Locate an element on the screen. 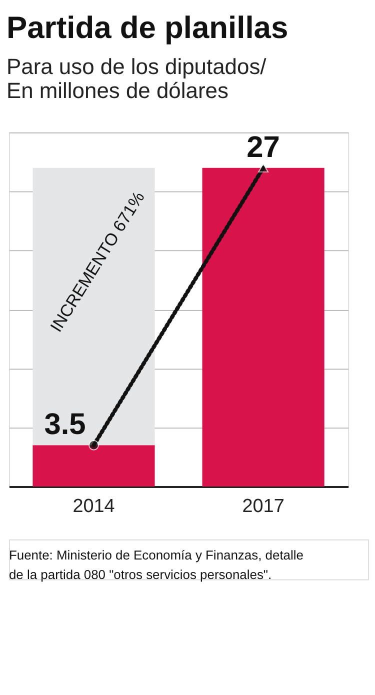 The width and height of the screenshot is (375, 695). chart-title: Partida de planillas is located at coordinates (147, 28).